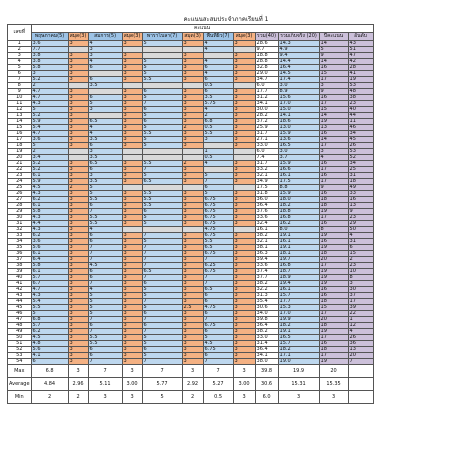 This screenshot has width=452, height=452. I want to click on table-row: 12 5 3 3 3 6 3 4 3 30.0 15.0 15 40, so click(190, 109).